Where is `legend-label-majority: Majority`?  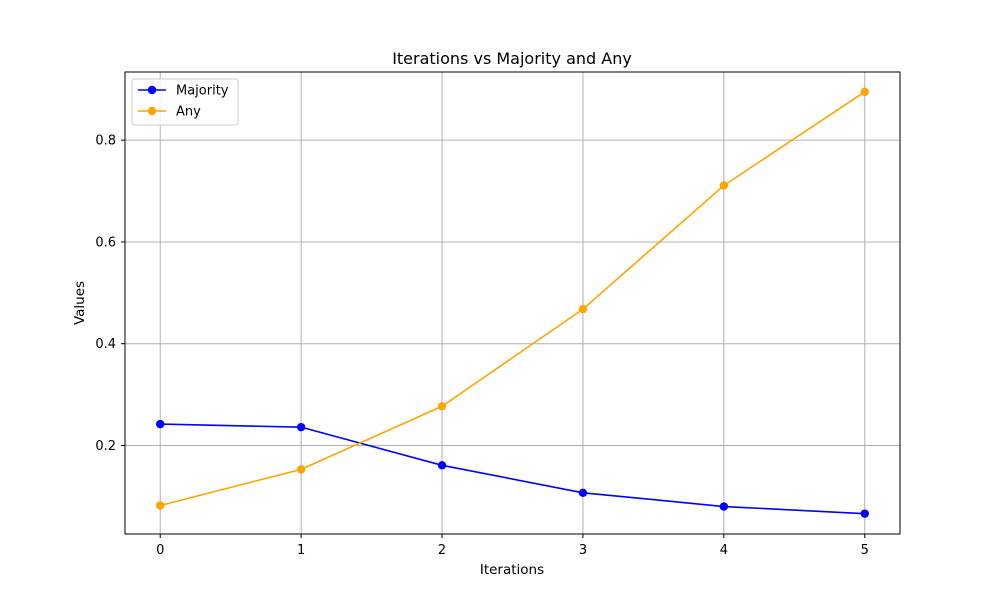
legend-label-majority: Majority is located at coordinates (202, 91).